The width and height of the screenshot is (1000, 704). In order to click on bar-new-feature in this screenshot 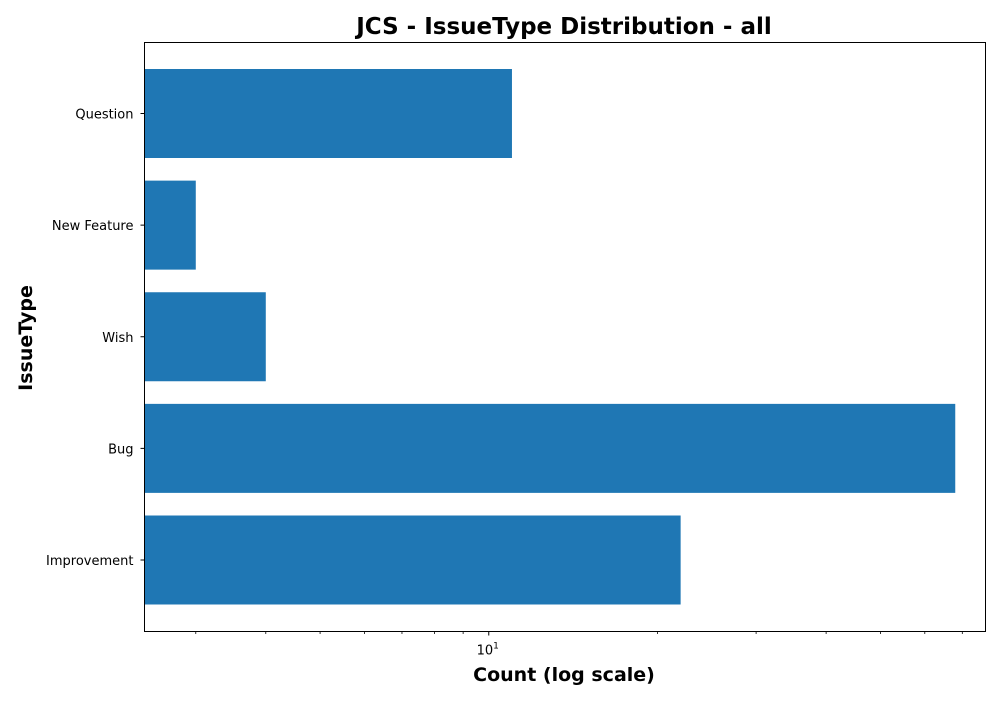, I will do `click(170, 225)`.